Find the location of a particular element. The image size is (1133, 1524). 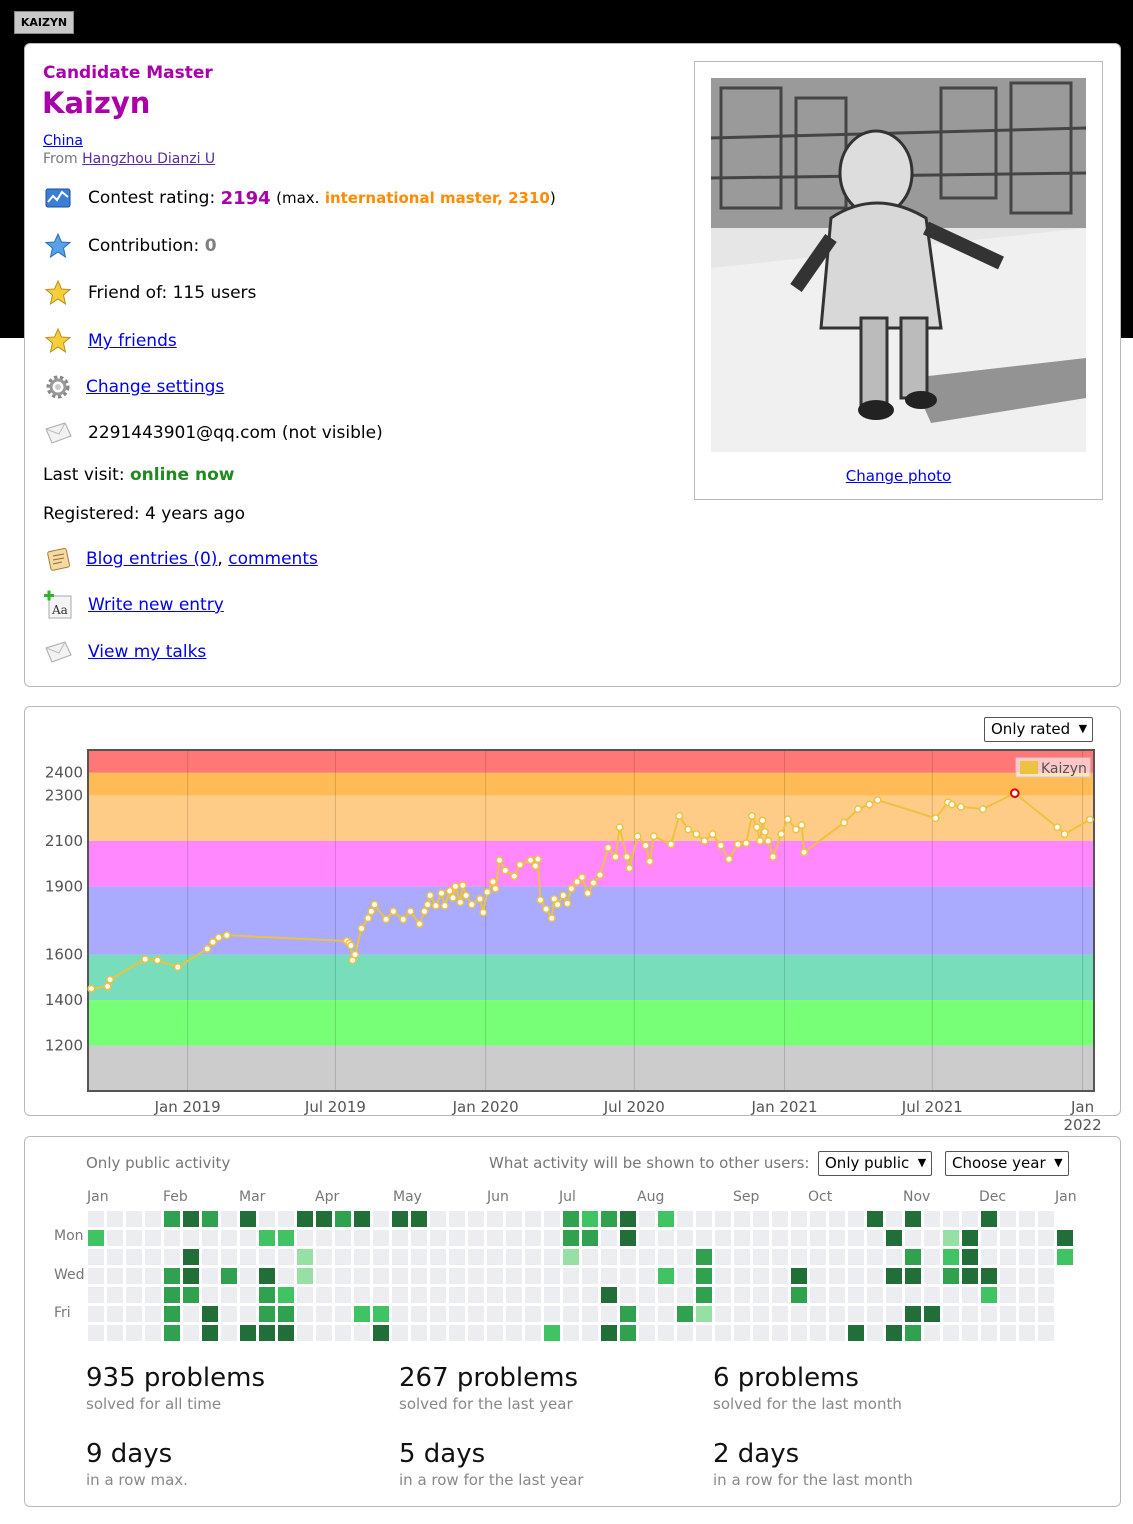

year-select: Choose year ▼ is located at coordinates (1007, 1163).